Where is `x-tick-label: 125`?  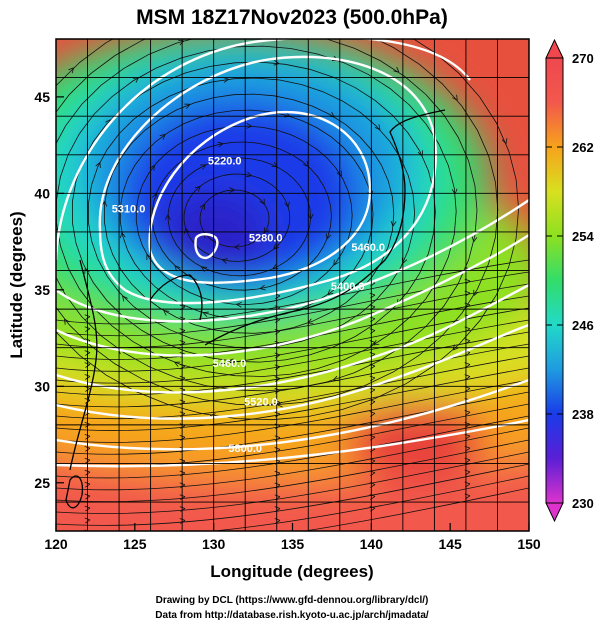
x-tick-label: 125 is located at coordinates (135, 544).